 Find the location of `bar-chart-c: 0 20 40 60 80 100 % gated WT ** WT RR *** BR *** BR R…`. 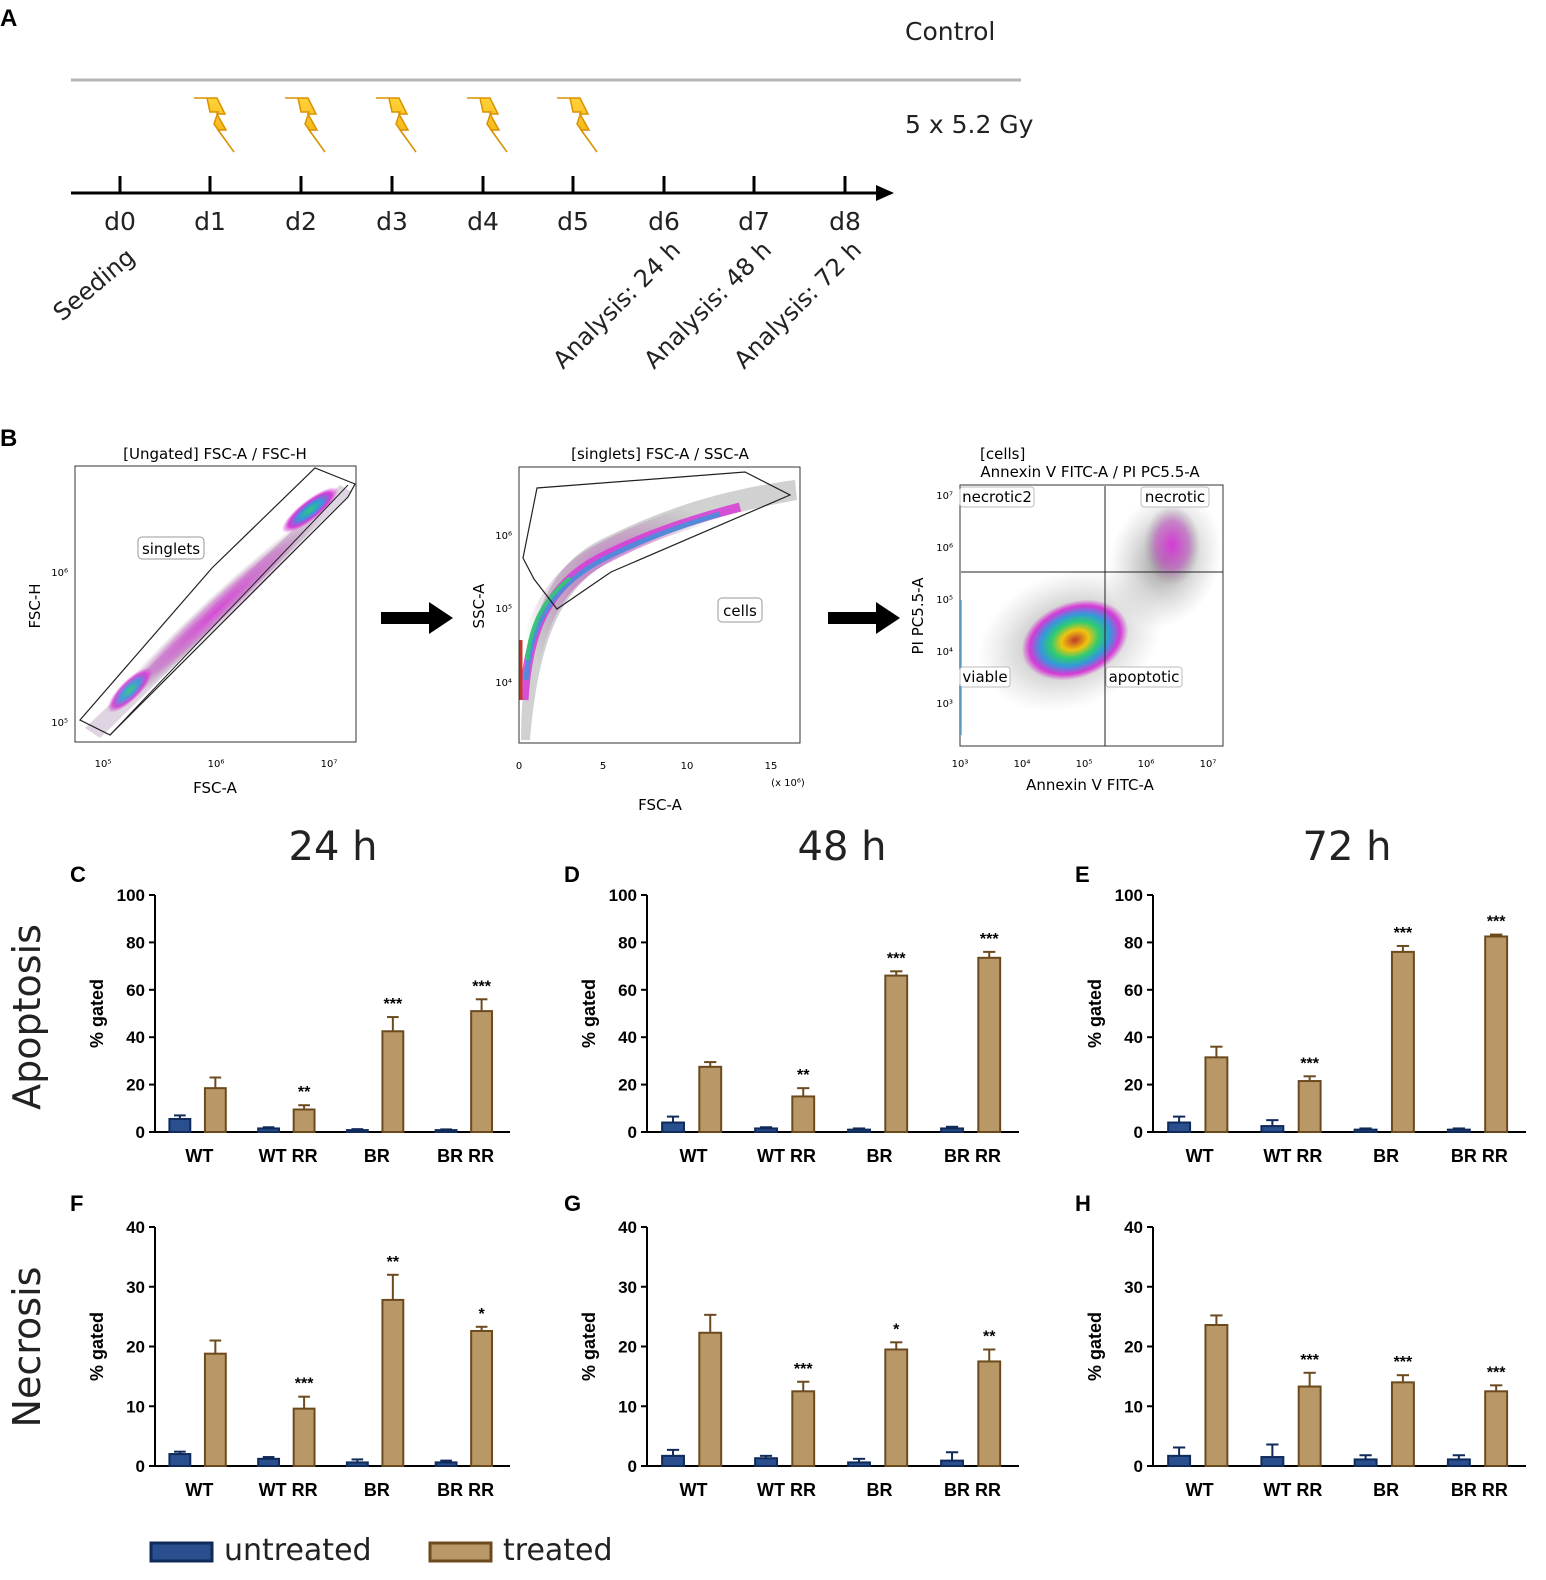

bar-chart-c: 0 20 40 60 80 100 % gated WT ** WT RR *** BR *** BR R… is located at coordinates (298, 1026).